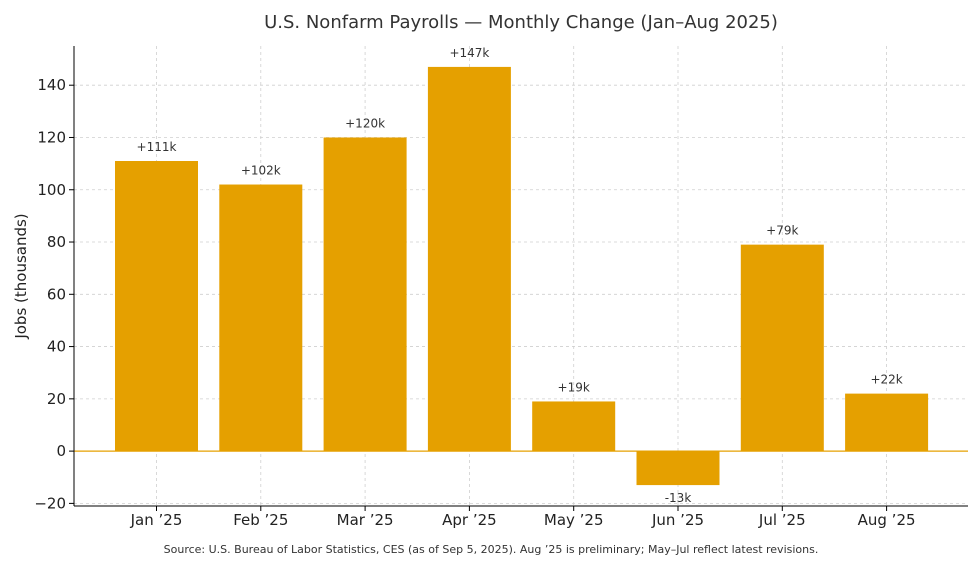  I want to click on x-tick-label: Feb ’25, so click(260, 520).